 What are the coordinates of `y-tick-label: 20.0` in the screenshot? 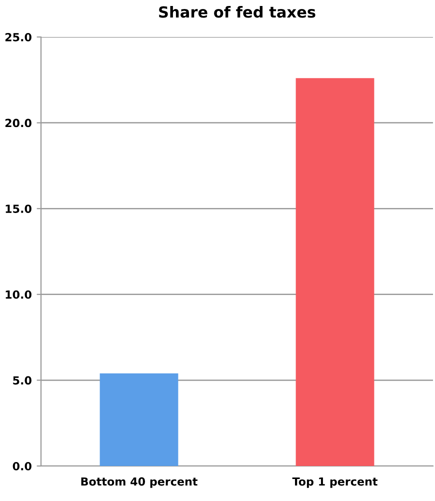 It's located at (18, 123).